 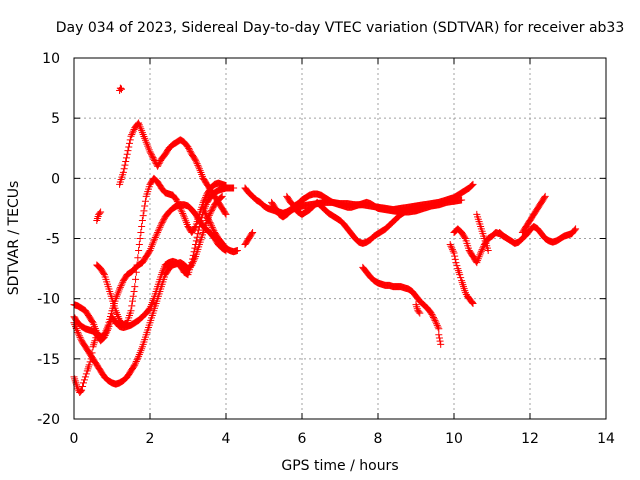 What do you see at coordinates (530, 439) in the screenshot?
I see `x-tick-label: 12` at bounding box center [530, 439].